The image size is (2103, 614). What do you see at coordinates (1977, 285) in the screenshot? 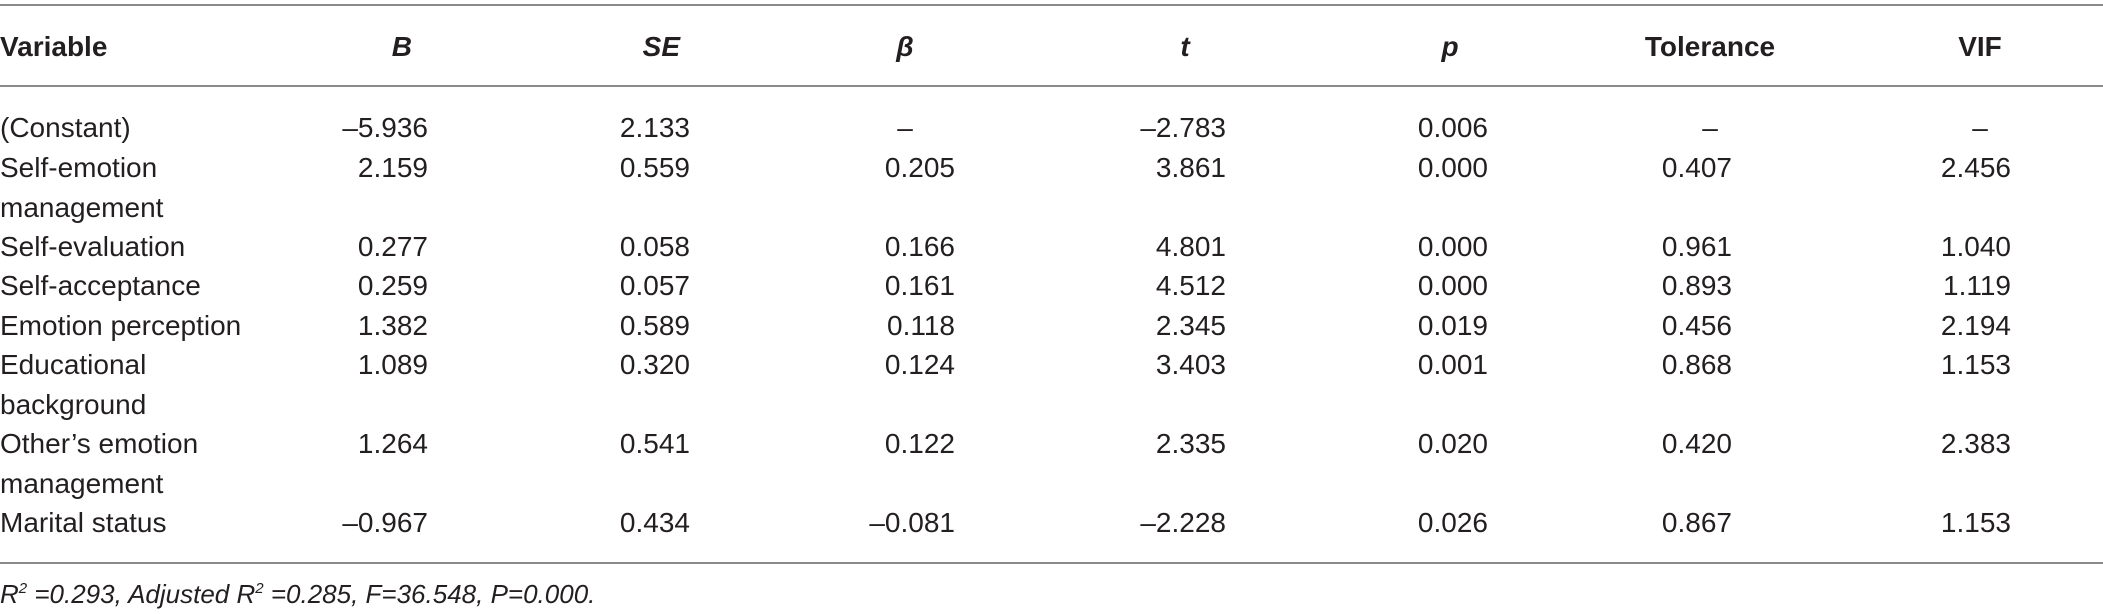
I see `cell-vif: 1.119` at bounding box center [1977, 285].